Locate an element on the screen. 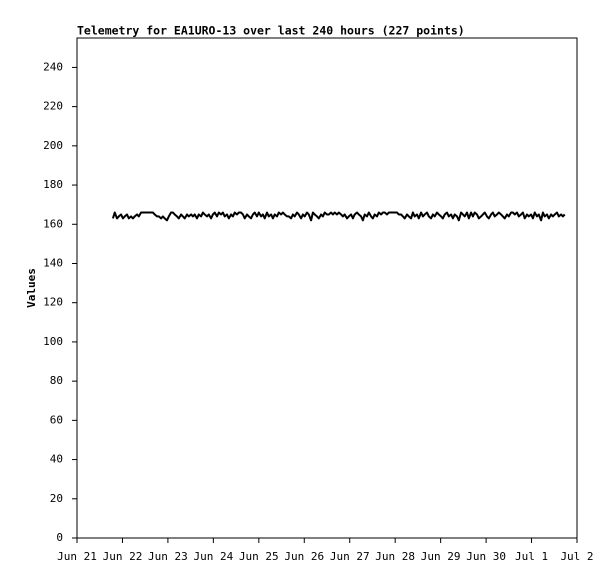  y-tick-label: 0 is located at coordinates (59, 537).